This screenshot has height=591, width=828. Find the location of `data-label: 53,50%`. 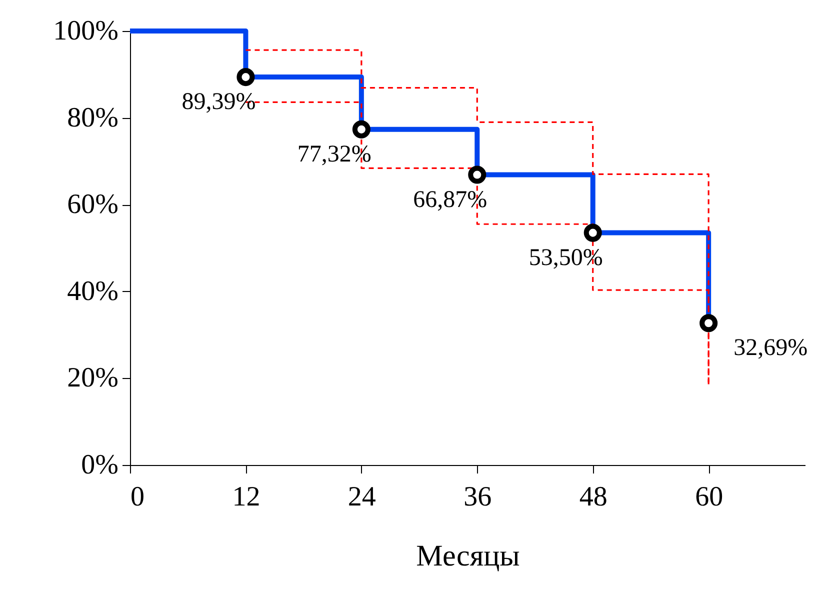

data-label: 53,50% is located at coordinates (565, 257).